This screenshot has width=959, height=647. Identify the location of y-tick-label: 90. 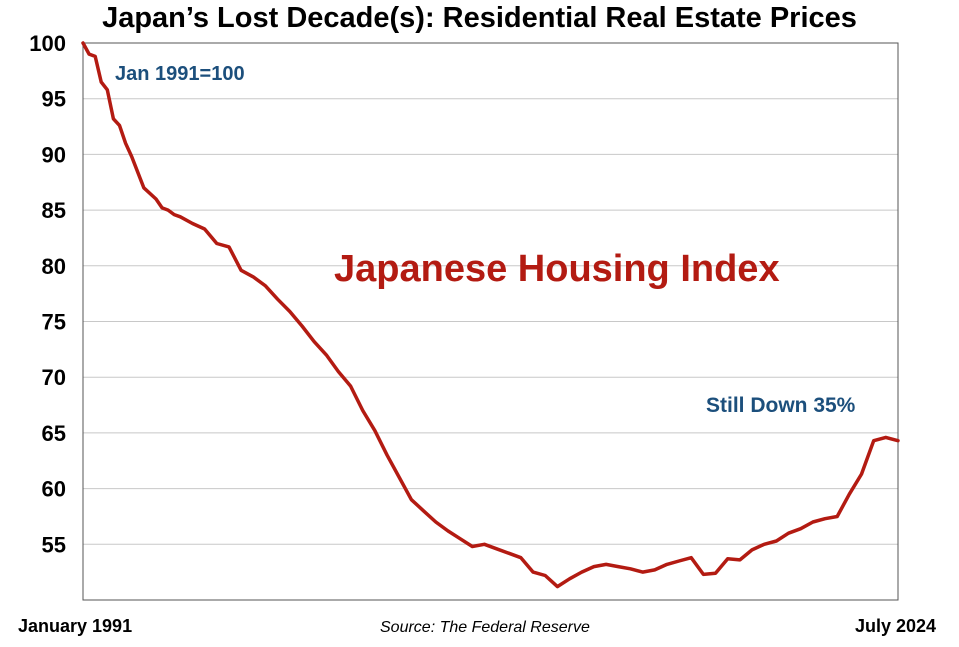
(54, 154).